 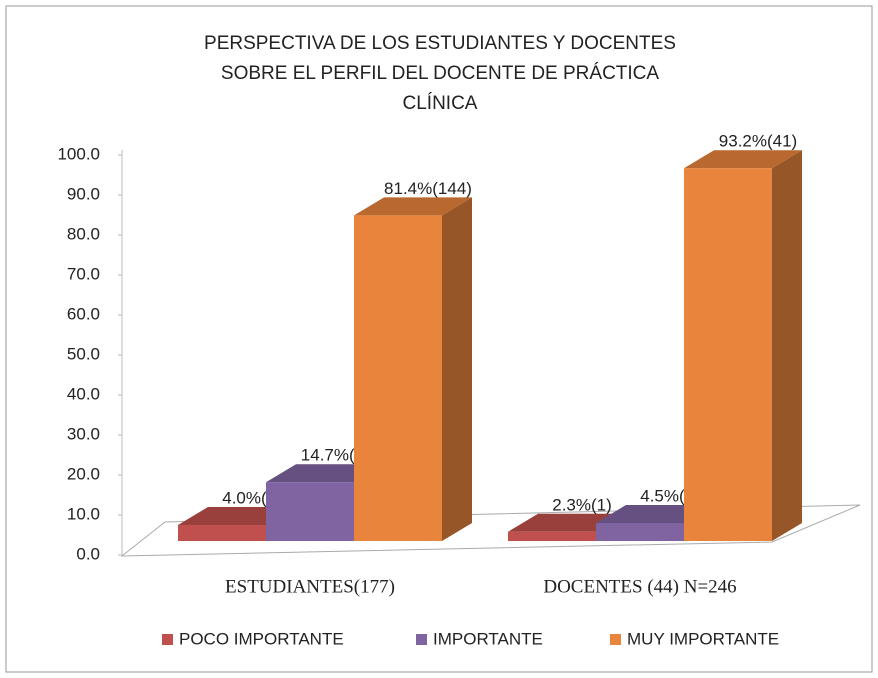 What do you see at coordinates (758, 141) in the screenshot?
I see `data-label: 93.2%(41)` at bounding box center [758, 141].